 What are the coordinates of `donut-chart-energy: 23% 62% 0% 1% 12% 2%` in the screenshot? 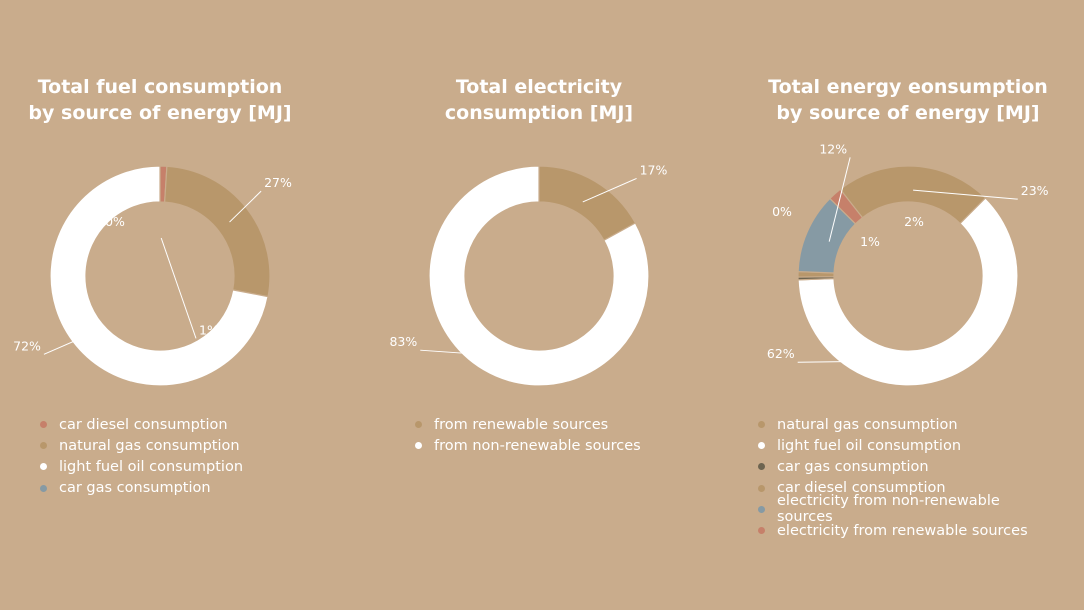 It's located at (908, 264).